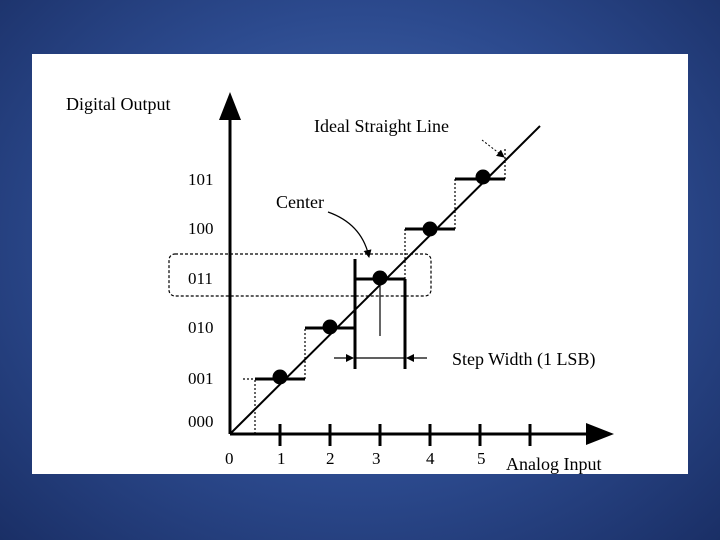 The width and height of the screenshot is (720, 540). What do you see at coordinates (201, 327) in the screenshot?
I see `y-code-label: 010` at bounding box center [201, 327].